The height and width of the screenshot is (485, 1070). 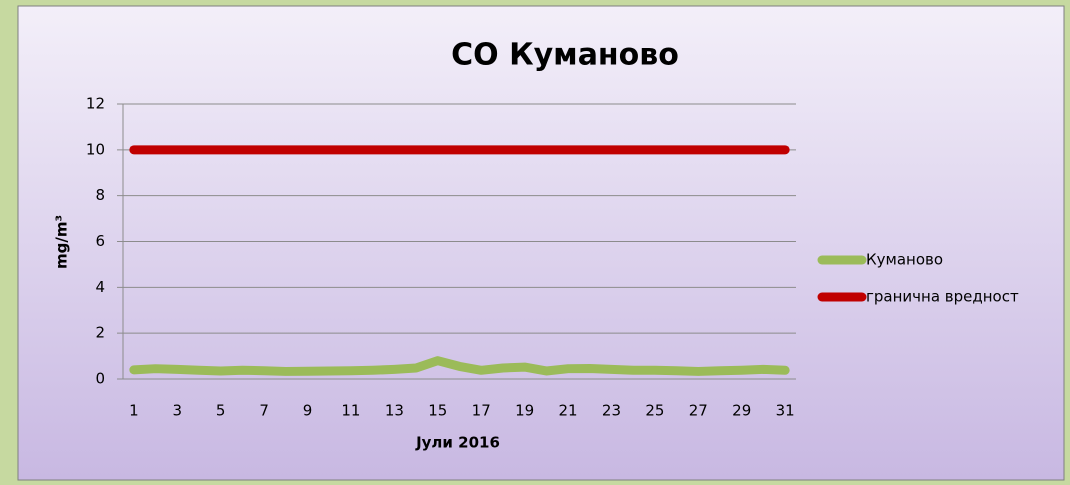 What do you see at coordinates (565, 55) in the screenshot?
I see `chart-title: CO Куманово` at bounding box center [565, 55].